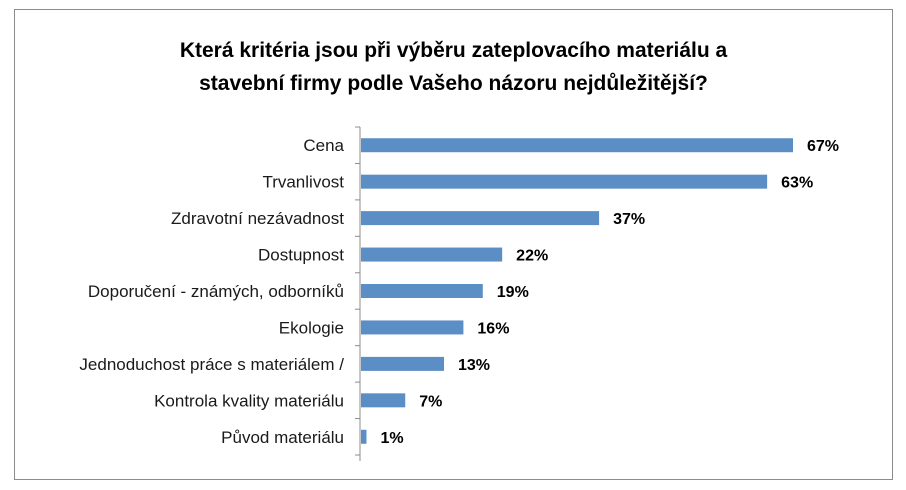  Describe the element at coordinates (282, 437) in the screenshot. I see `category-label: Původ materiálu` at that location.